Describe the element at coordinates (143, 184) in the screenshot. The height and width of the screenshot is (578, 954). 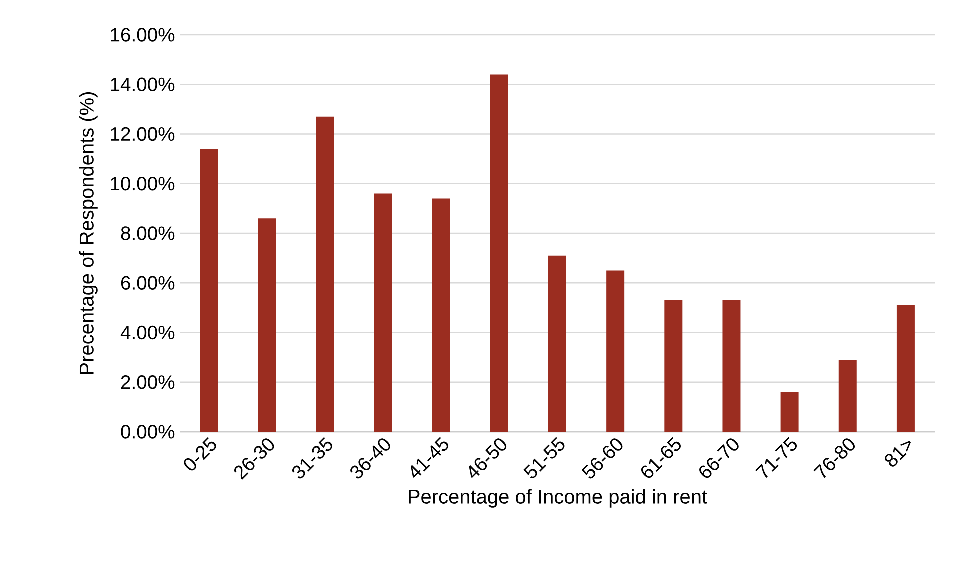
I see `y-tick-label: 10.00%` at that location.